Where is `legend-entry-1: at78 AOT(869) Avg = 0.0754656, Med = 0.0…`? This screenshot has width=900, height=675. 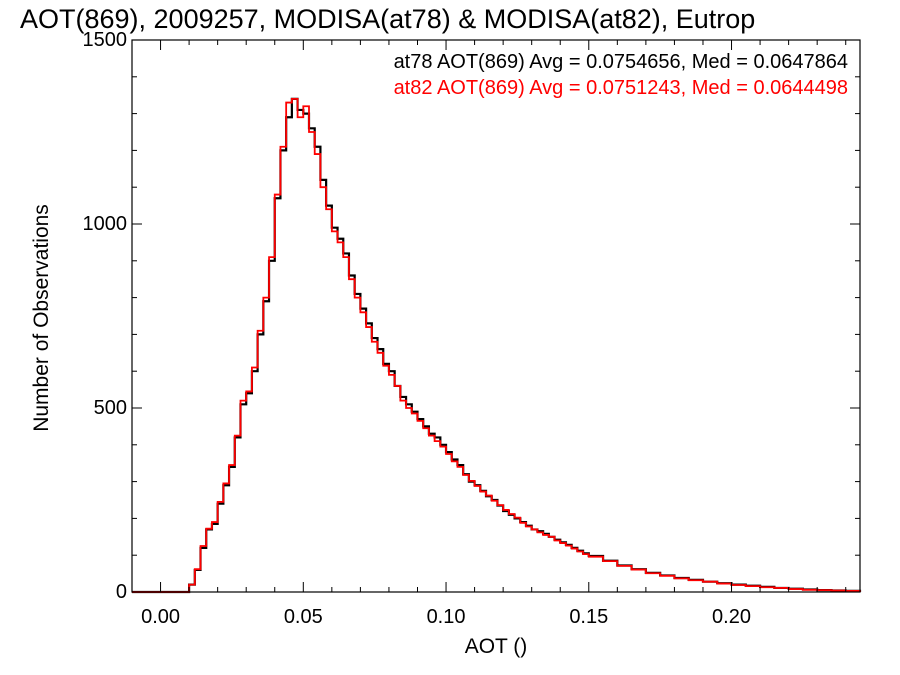
legend-entry-1: at78 AOT(869) Avg = 0.0754656, Med = 0.0… is located at coordinates (621, 62).